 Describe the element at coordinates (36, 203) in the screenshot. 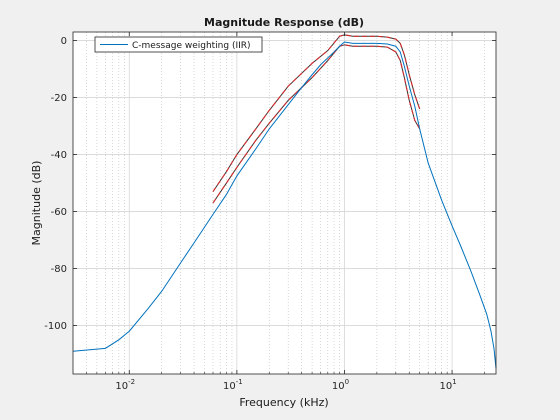

I see `y-axis-label: Magnitude (dB)` at that location.